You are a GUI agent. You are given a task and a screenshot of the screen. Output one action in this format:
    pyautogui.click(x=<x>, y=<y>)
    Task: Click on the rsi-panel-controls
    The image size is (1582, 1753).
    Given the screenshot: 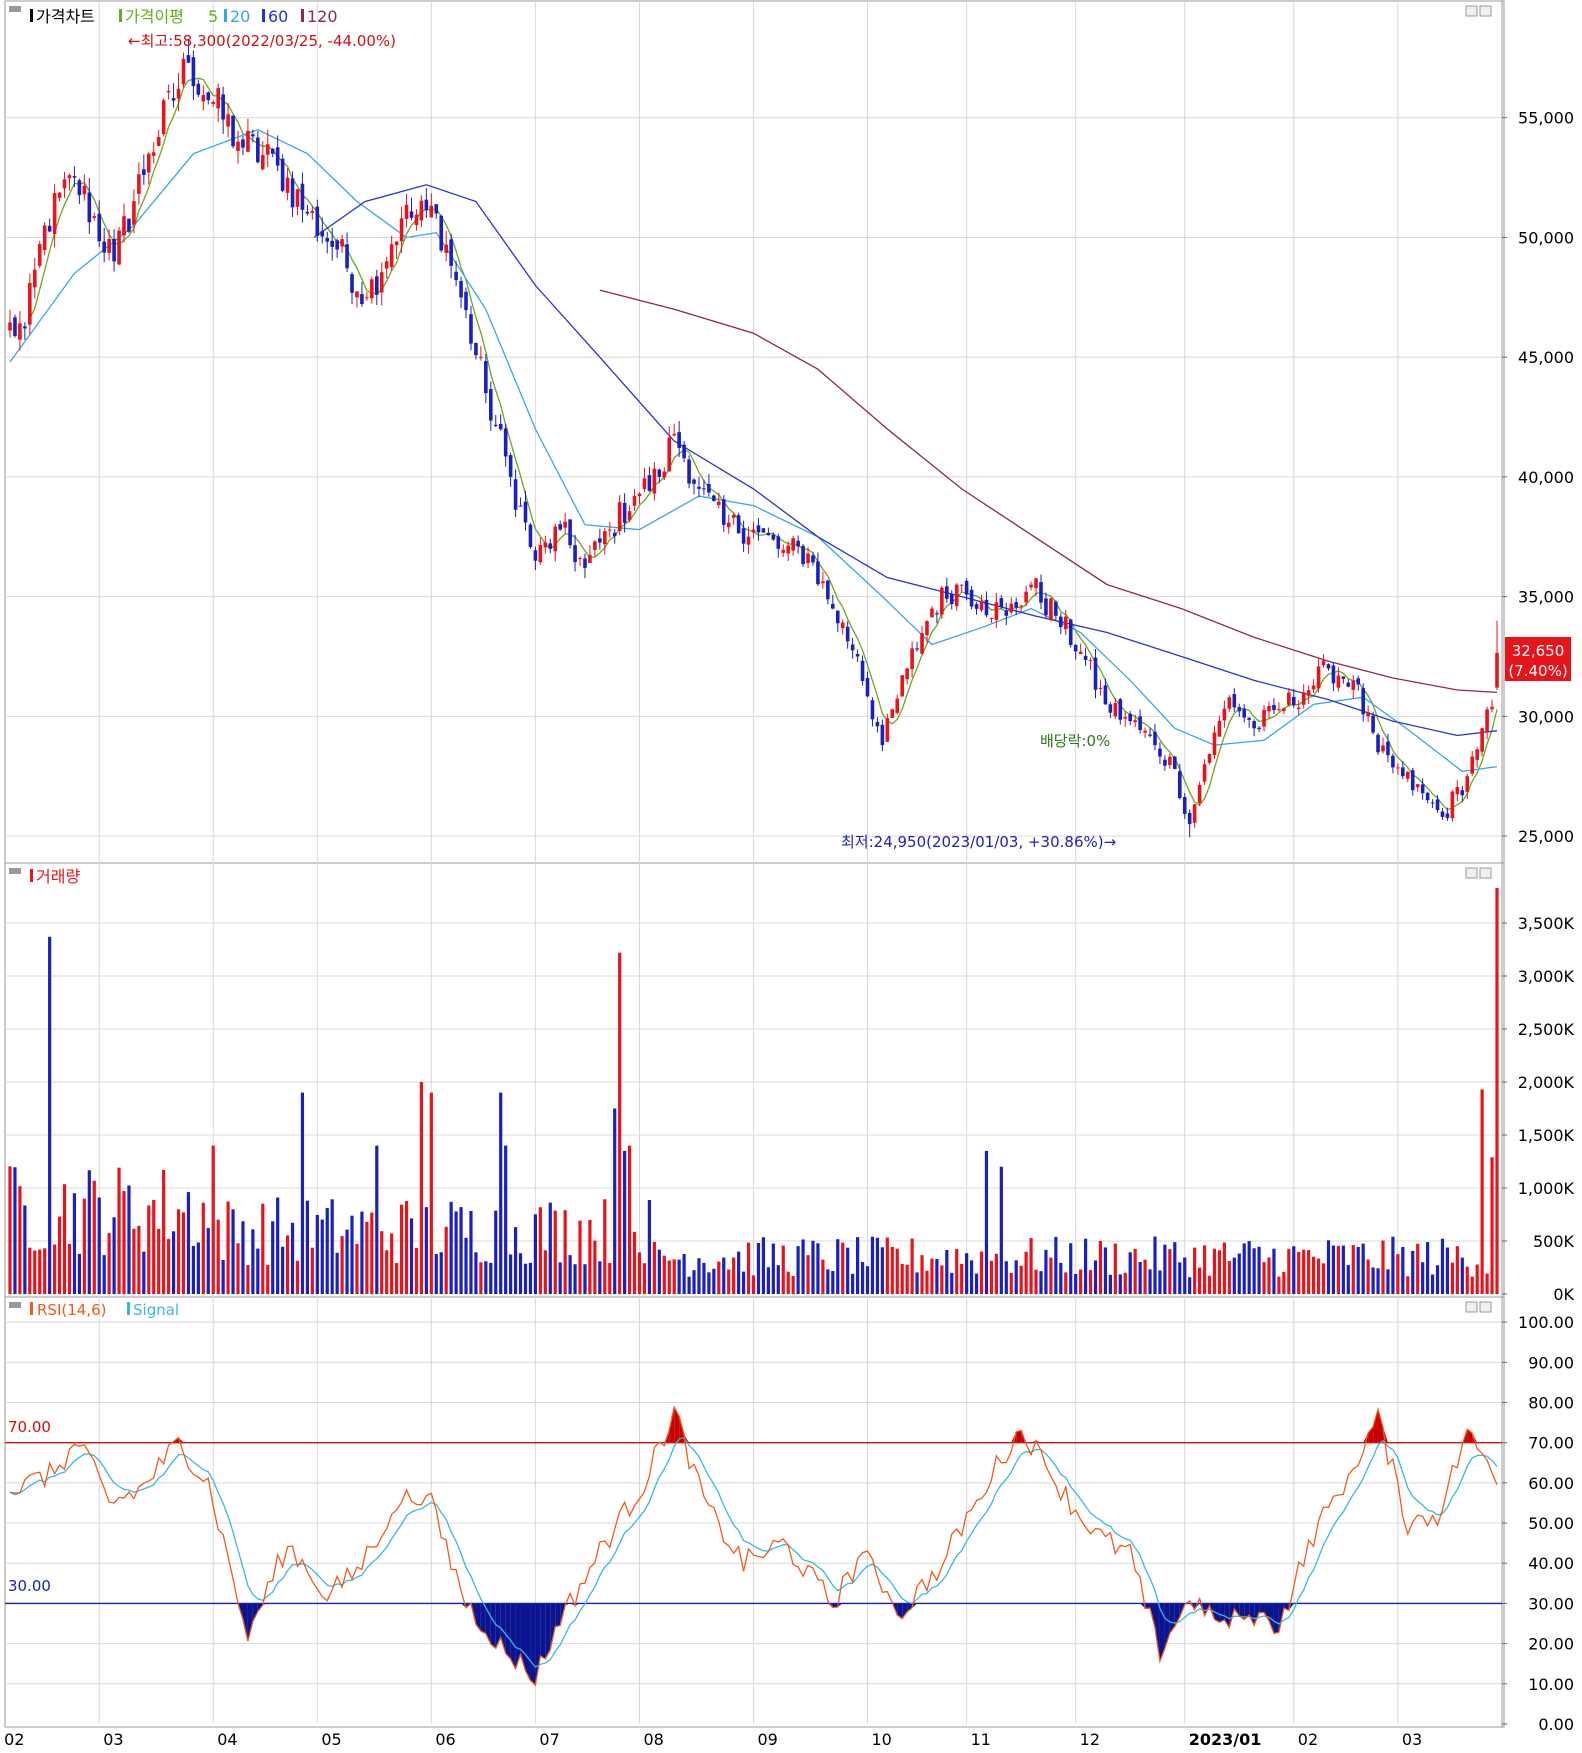 What is the action you would take?
    pyautogui.click(x=1478, y=1307)
    